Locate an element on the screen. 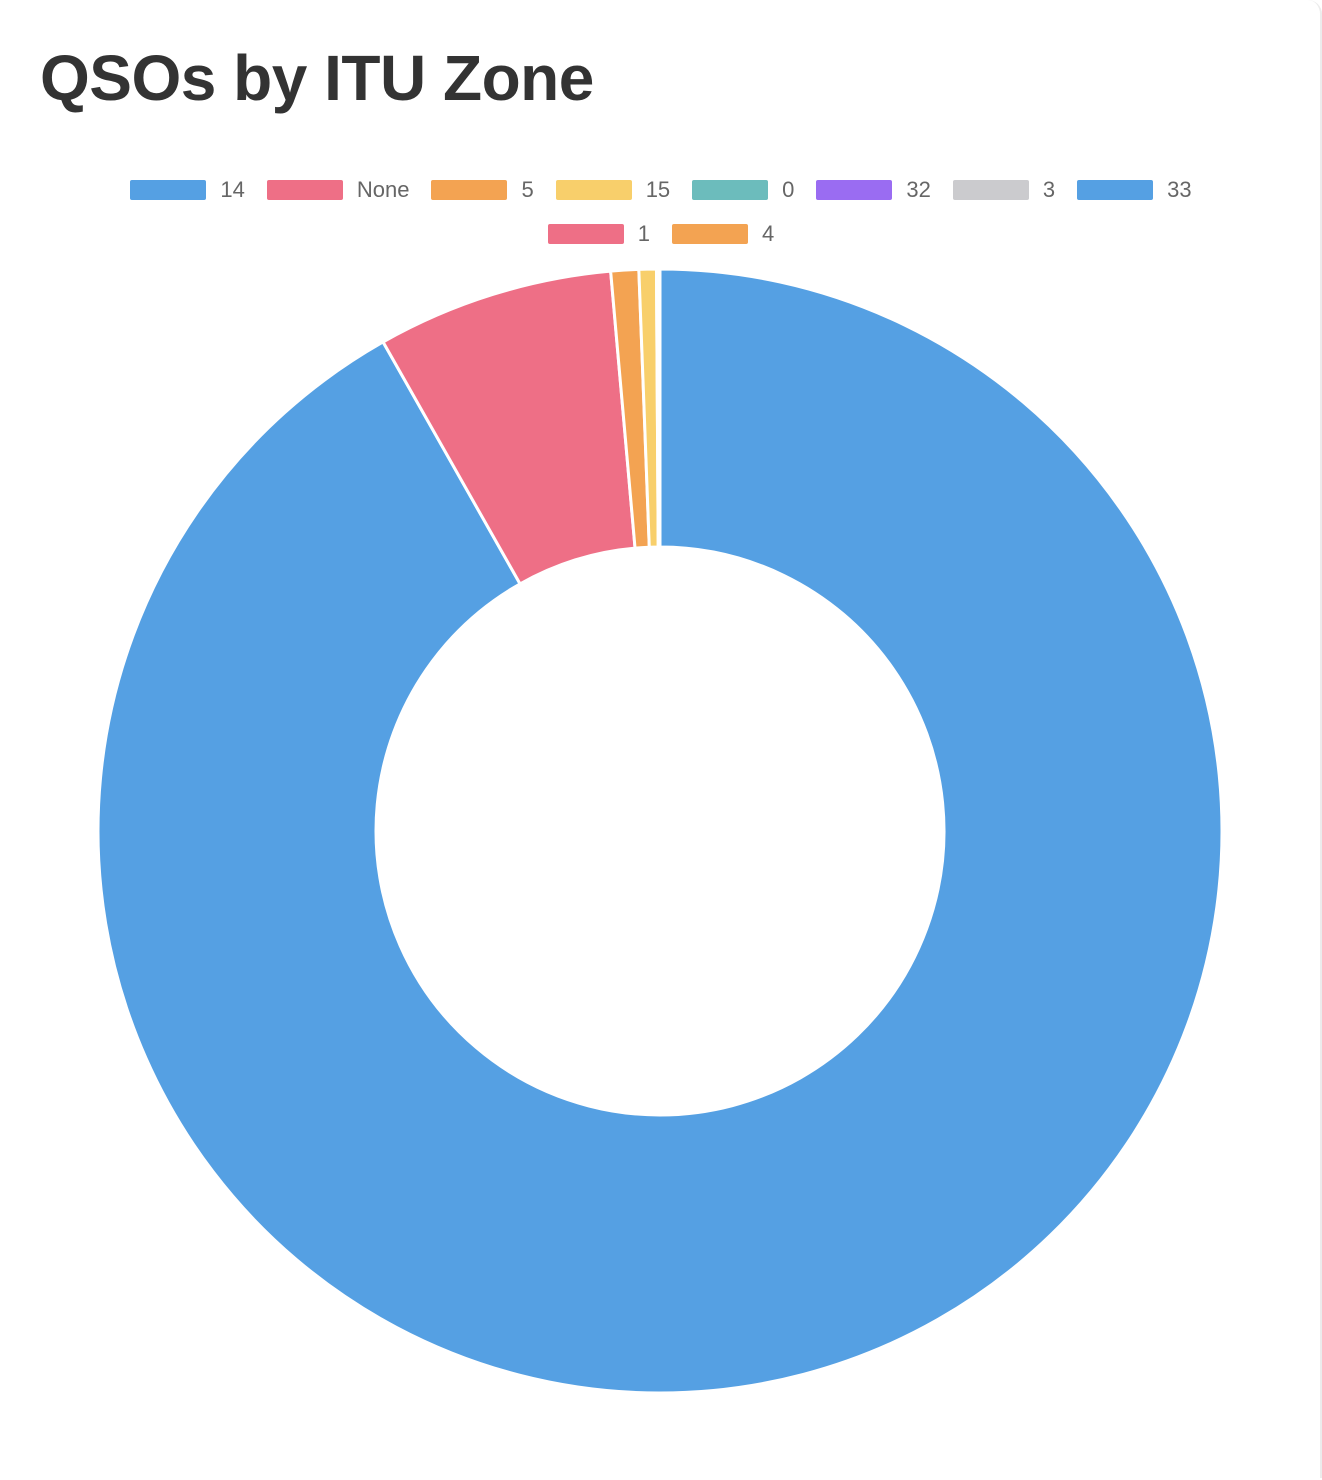  legend-item-1: 1 is located at coordinates (598, 234).